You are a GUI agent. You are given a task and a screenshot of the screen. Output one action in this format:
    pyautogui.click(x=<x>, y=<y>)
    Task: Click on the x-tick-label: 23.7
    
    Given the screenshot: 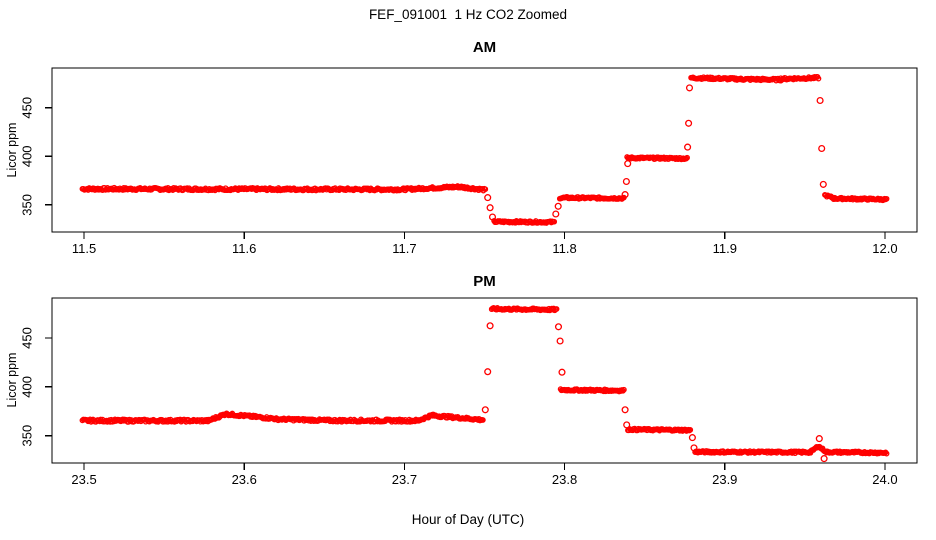 What is the action you would take?
    pyautogui.click(x=404, y=479)
    